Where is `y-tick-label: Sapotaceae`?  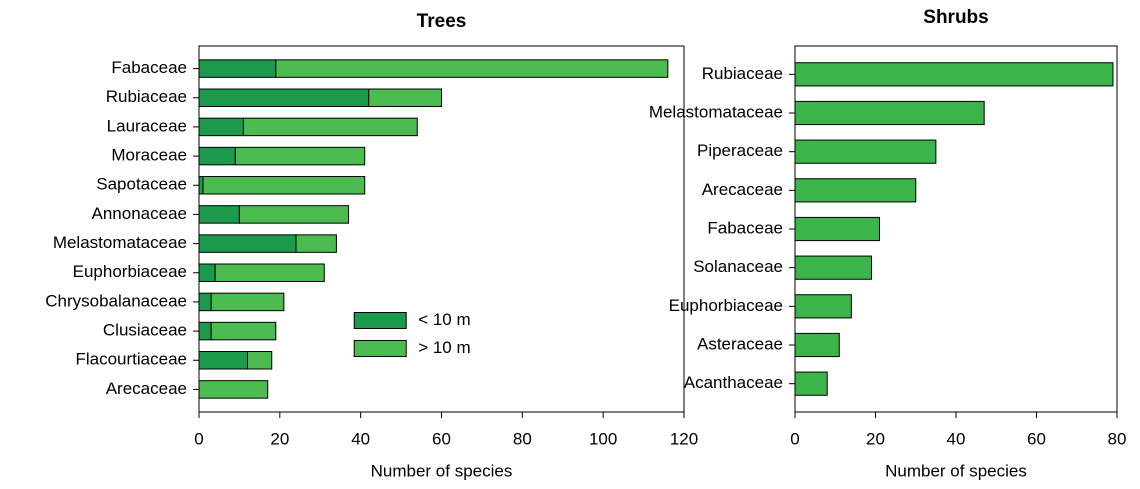 y-tick-label: Sapotaceae is located at coordinates (141, 184).